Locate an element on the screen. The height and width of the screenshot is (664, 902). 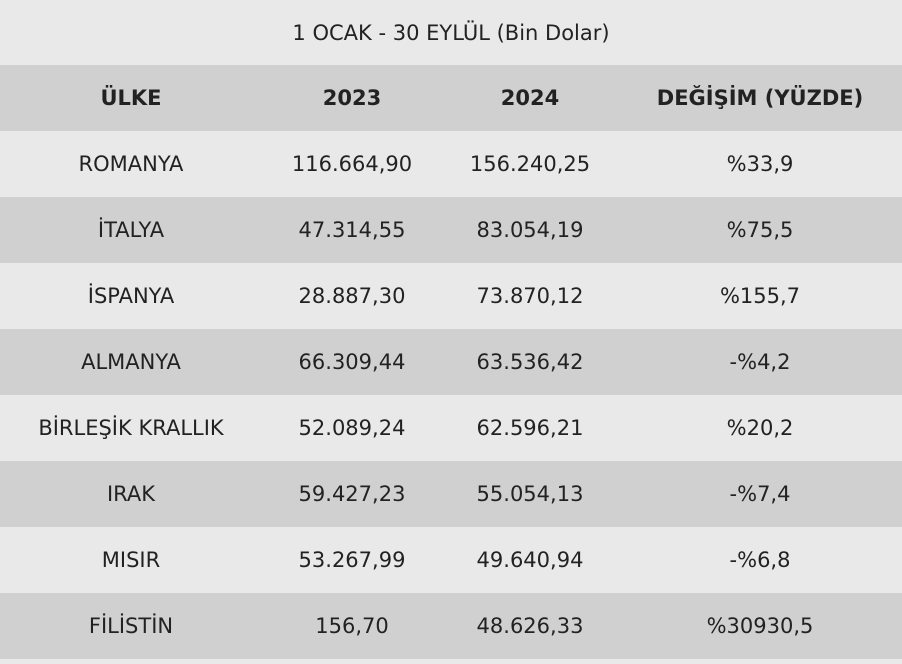
cell-change: -%6,8 is located at coordinates (760, 560).